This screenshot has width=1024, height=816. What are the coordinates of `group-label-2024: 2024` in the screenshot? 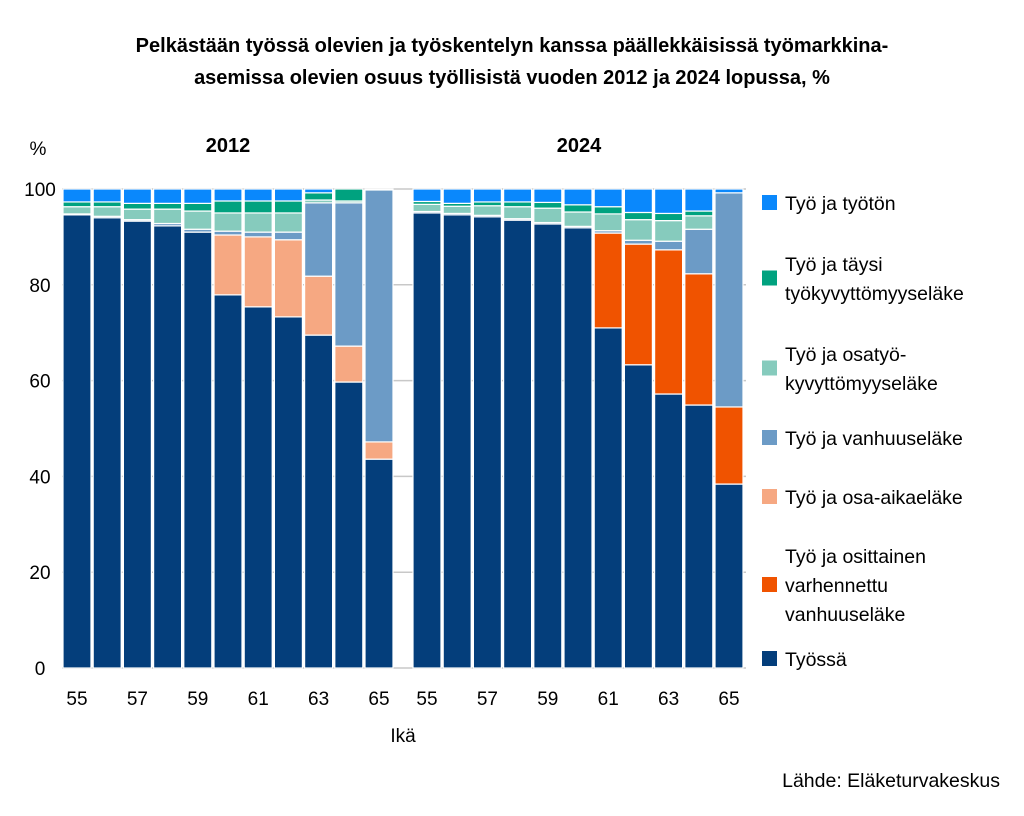 It's located at (579, 146).